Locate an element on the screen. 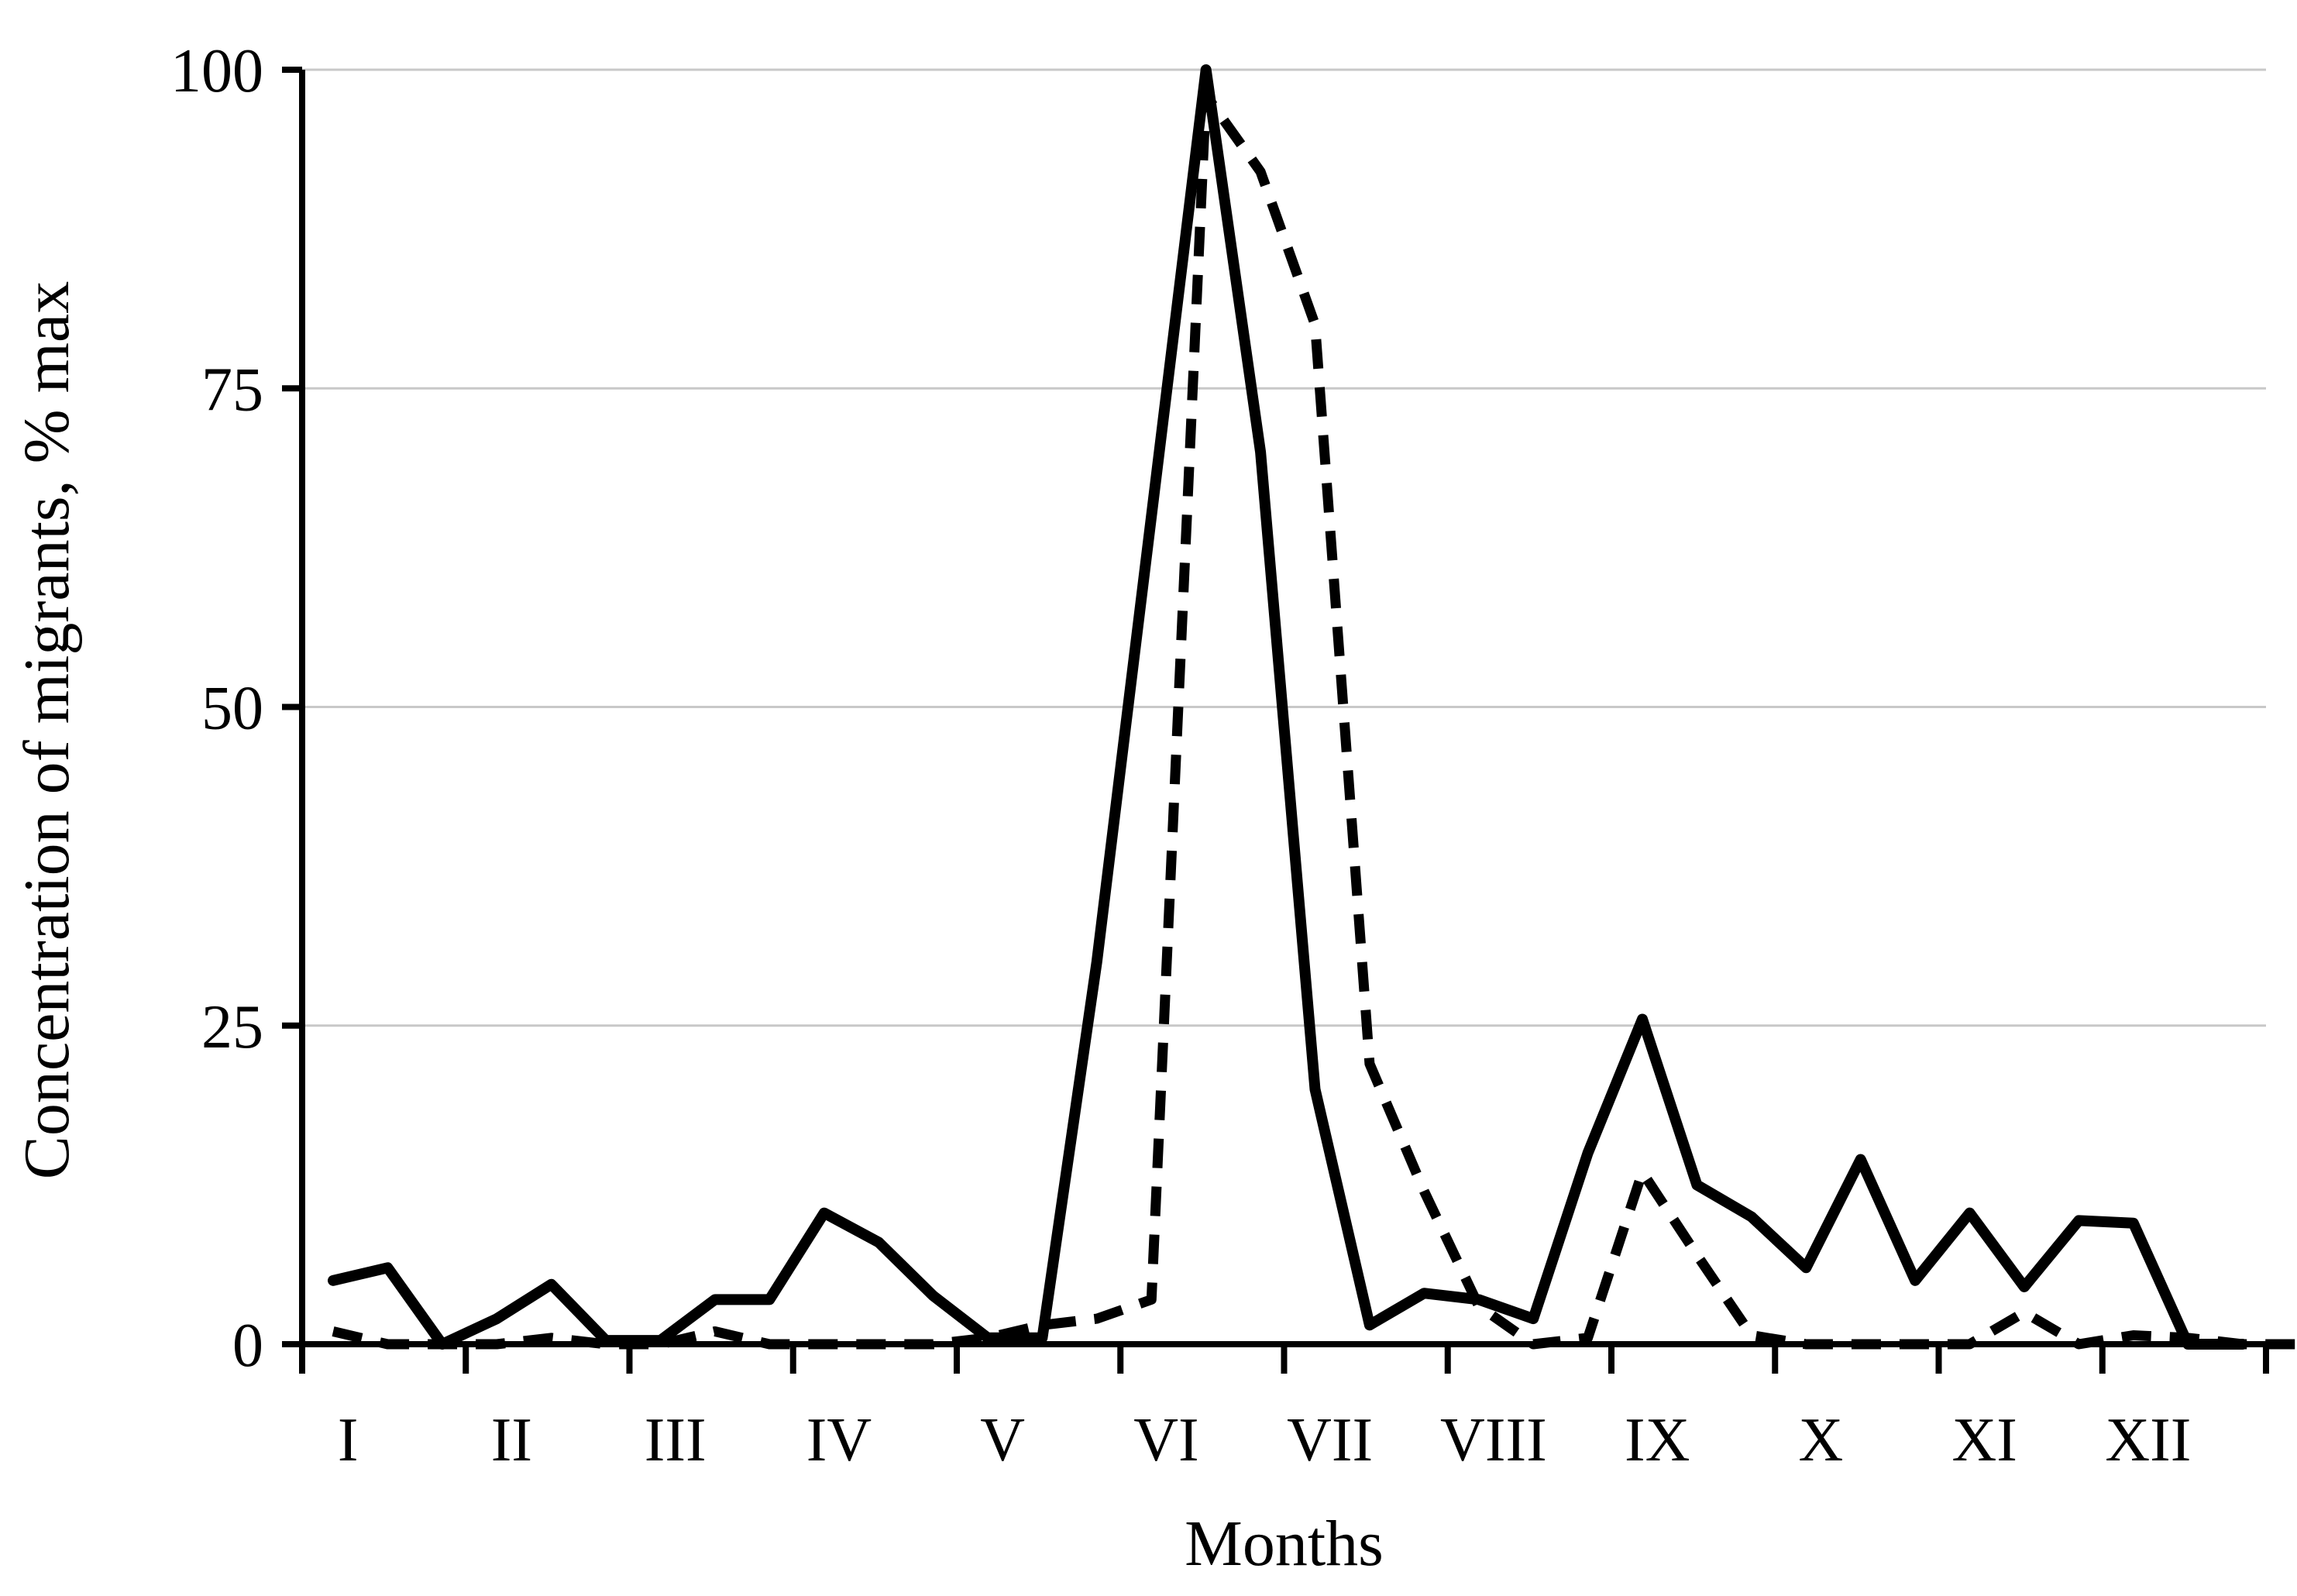 This screenshot has height=1596, width=2297. x-tick-label: V is located at coordinates (1003, 1440).